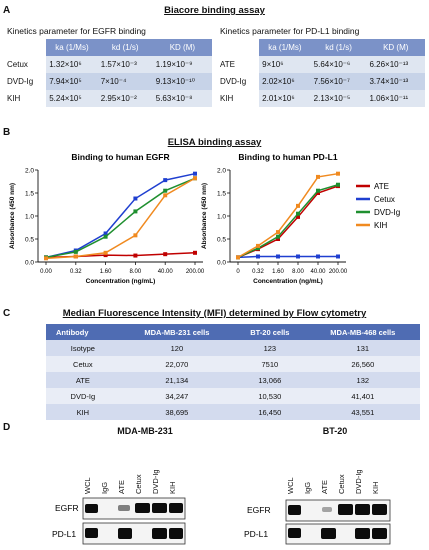 This screenshot has height=550, width=429. Describe the element at coordinates (238, 81) in the screenshot. I see `row-label: DVD-Ig` at that location.